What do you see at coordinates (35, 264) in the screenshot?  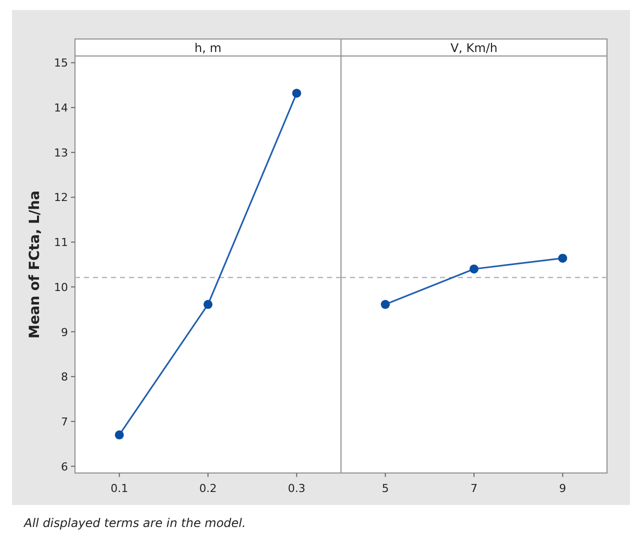 I see `y-axis-title: Mean of FCta, L/ha` at bounding box center [35, 264].